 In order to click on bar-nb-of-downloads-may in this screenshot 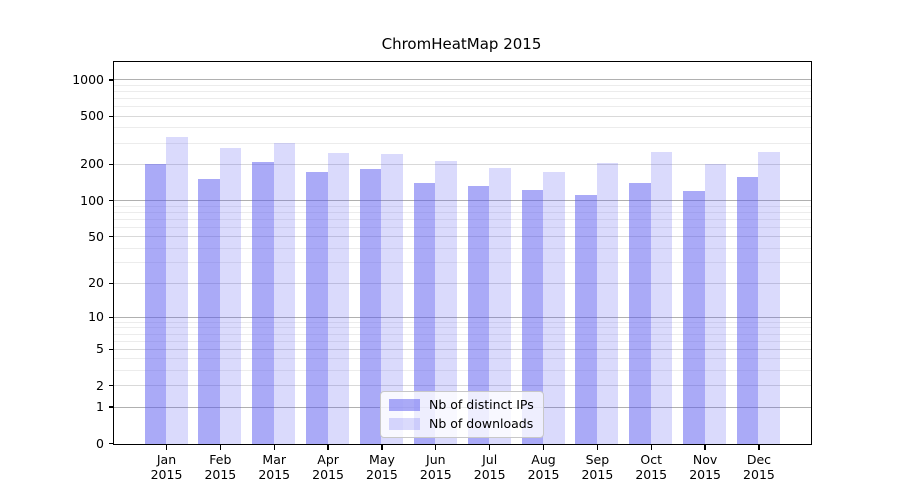, I will do `click(392, 298)`.